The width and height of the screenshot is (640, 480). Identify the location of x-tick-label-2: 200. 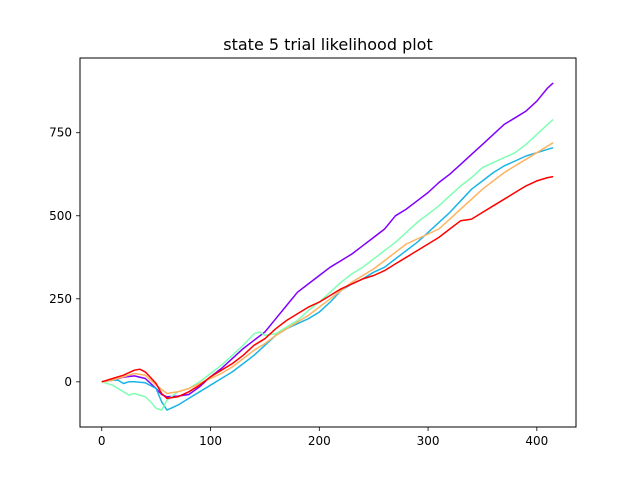
(319, 441).